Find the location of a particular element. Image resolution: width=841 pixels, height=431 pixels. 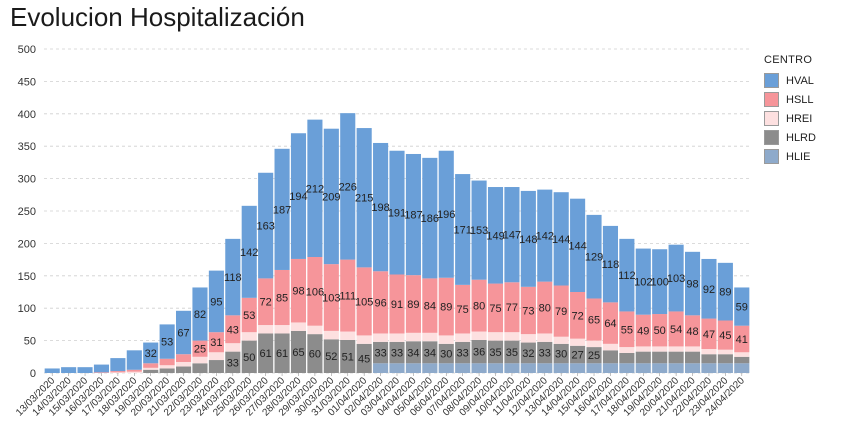

data-label-hval: 100 is located at coordinates (660, 283).